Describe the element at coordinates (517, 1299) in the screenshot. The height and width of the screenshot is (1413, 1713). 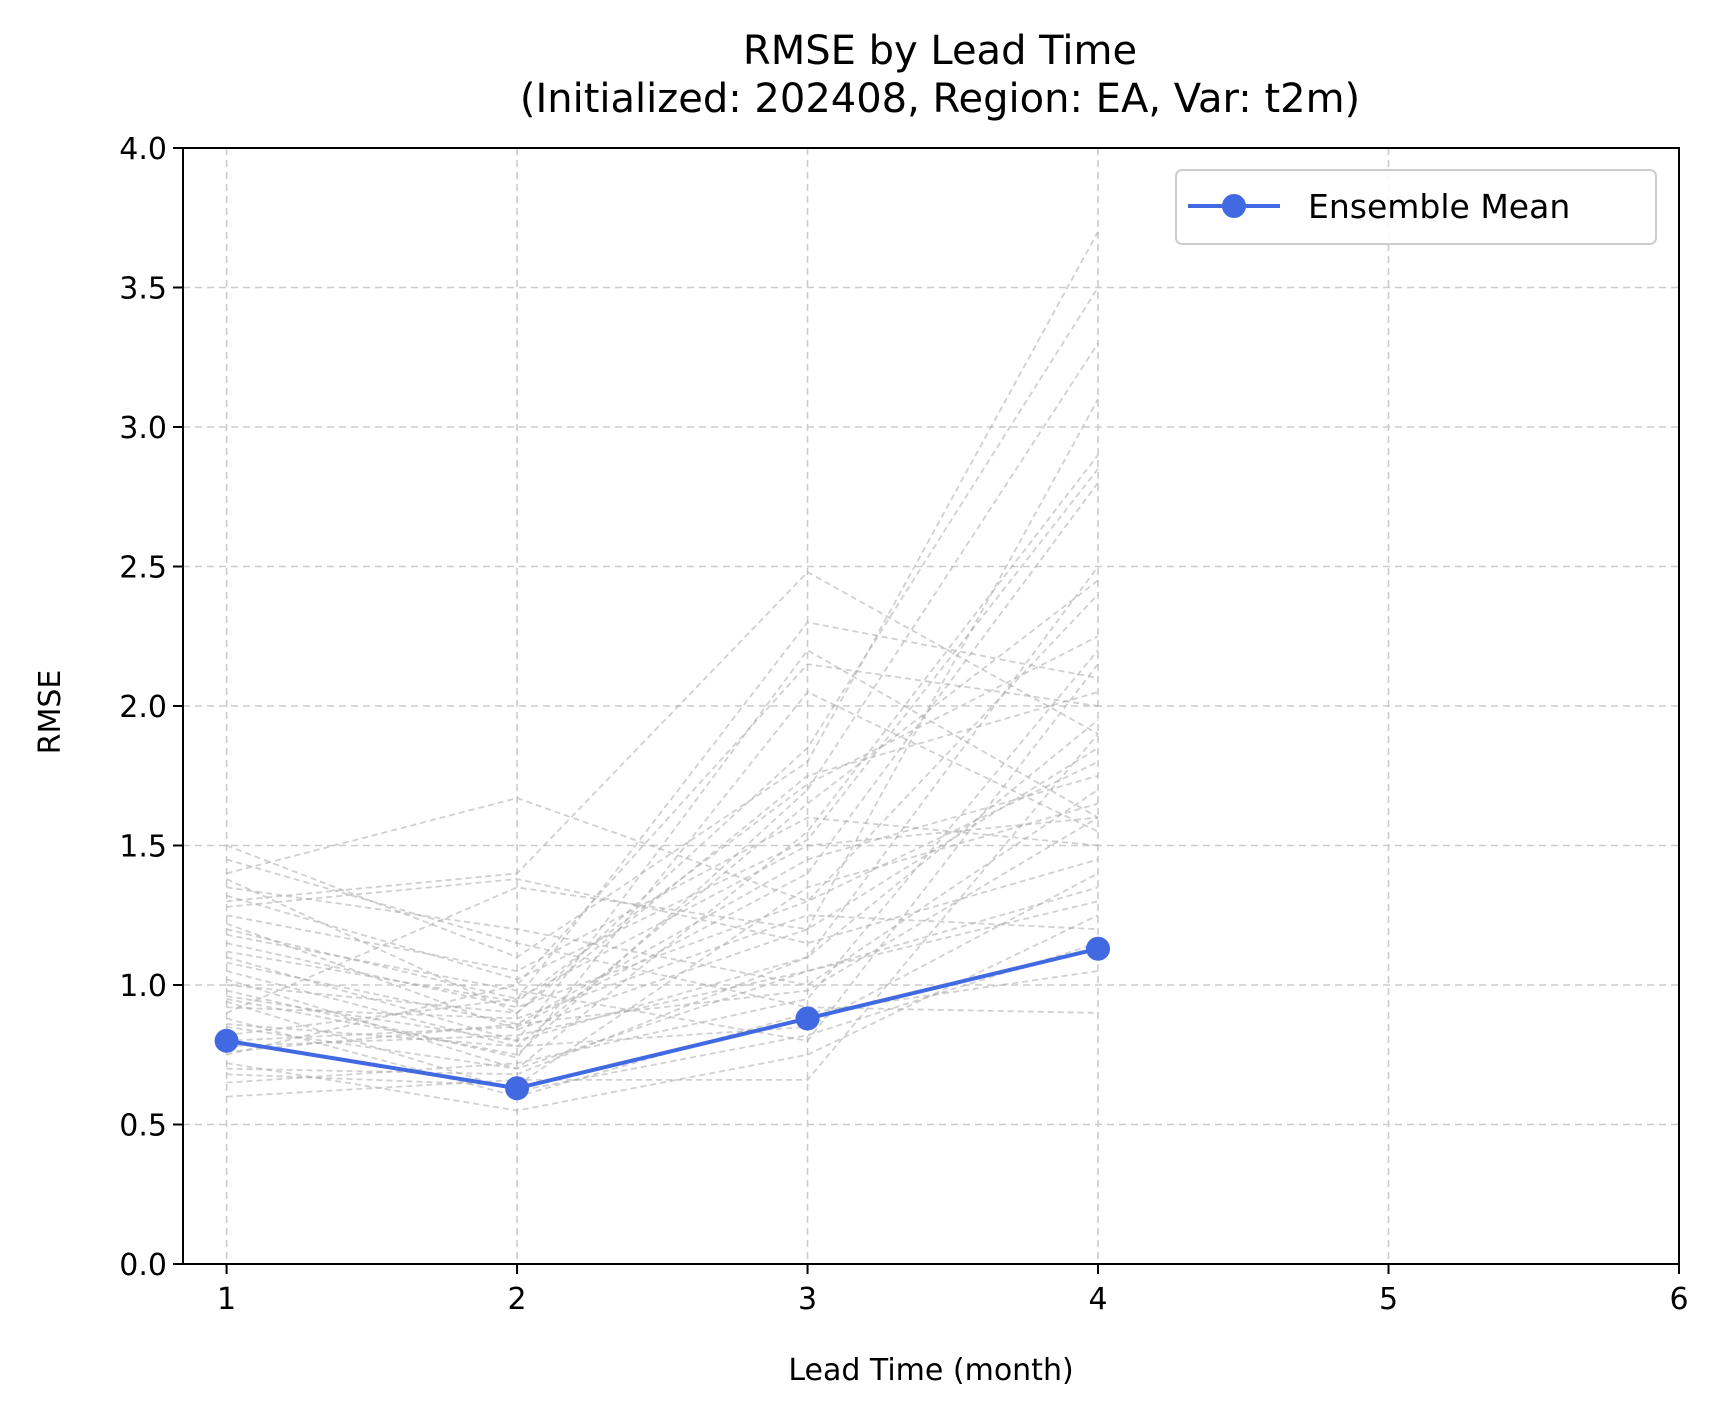
I see `x-tick-label: 2` at that location.